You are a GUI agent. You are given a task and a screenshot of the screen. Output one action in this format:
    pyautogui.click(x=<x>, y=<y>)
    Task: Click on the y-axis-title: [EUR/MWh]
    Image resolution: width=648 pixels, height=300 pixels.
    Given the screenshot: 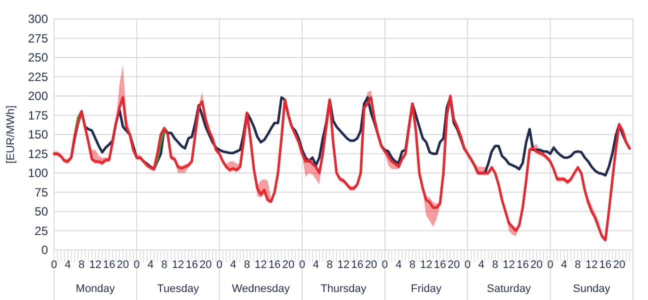 What is the action you would take?
    pyautogui.click(x=11, y=134)
    